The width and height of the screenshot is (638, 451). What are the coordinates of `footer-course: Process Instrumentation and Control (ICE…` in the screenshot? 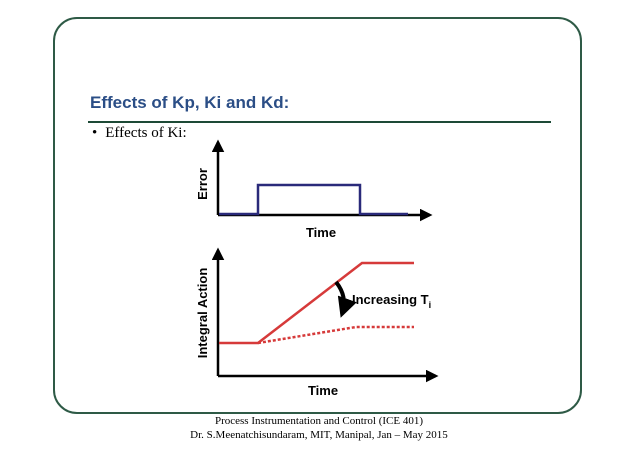 It's located at (319, 421).